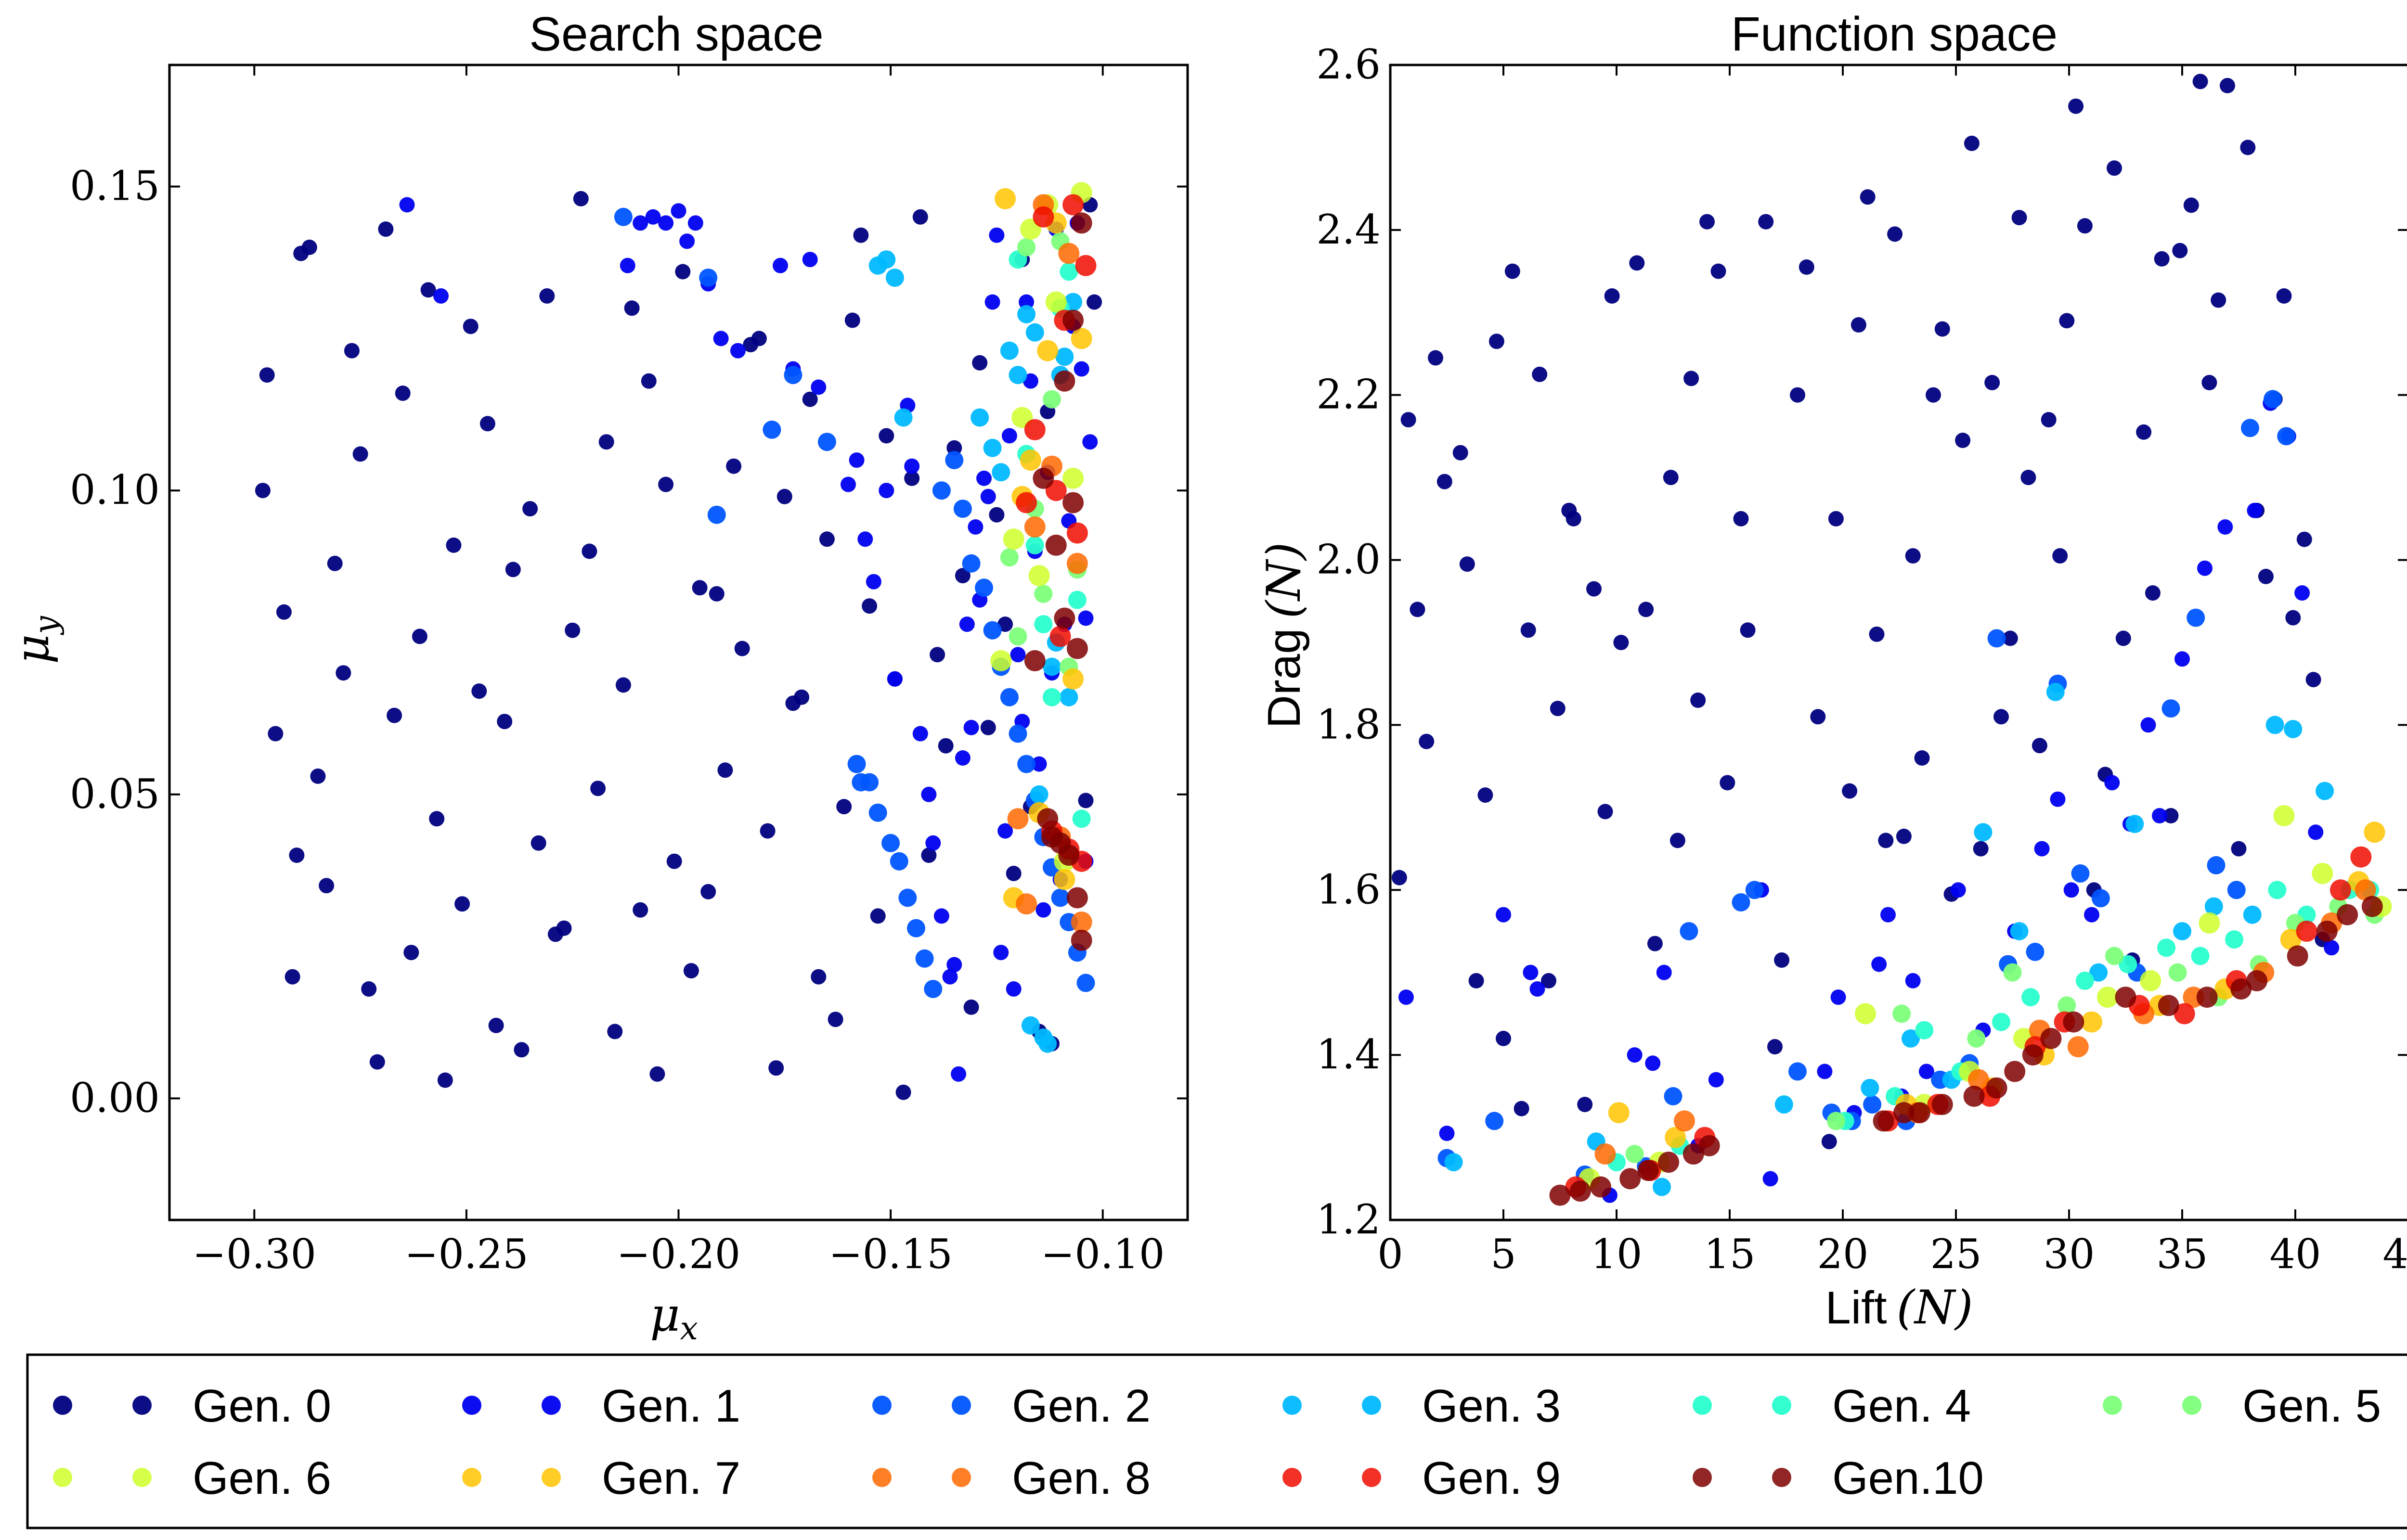  I want to click on function-space-x-tick-label: 40, so click(2295, 1254).